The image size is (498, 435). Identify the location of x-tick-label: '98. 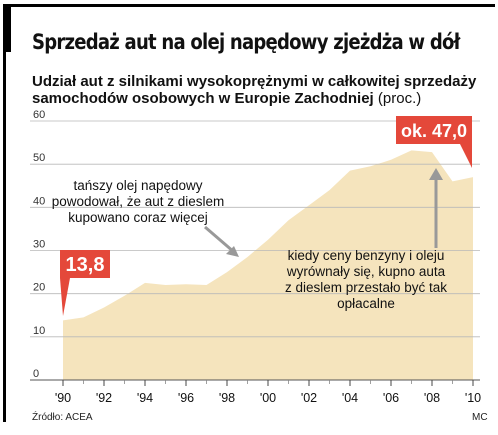
(227, 398).